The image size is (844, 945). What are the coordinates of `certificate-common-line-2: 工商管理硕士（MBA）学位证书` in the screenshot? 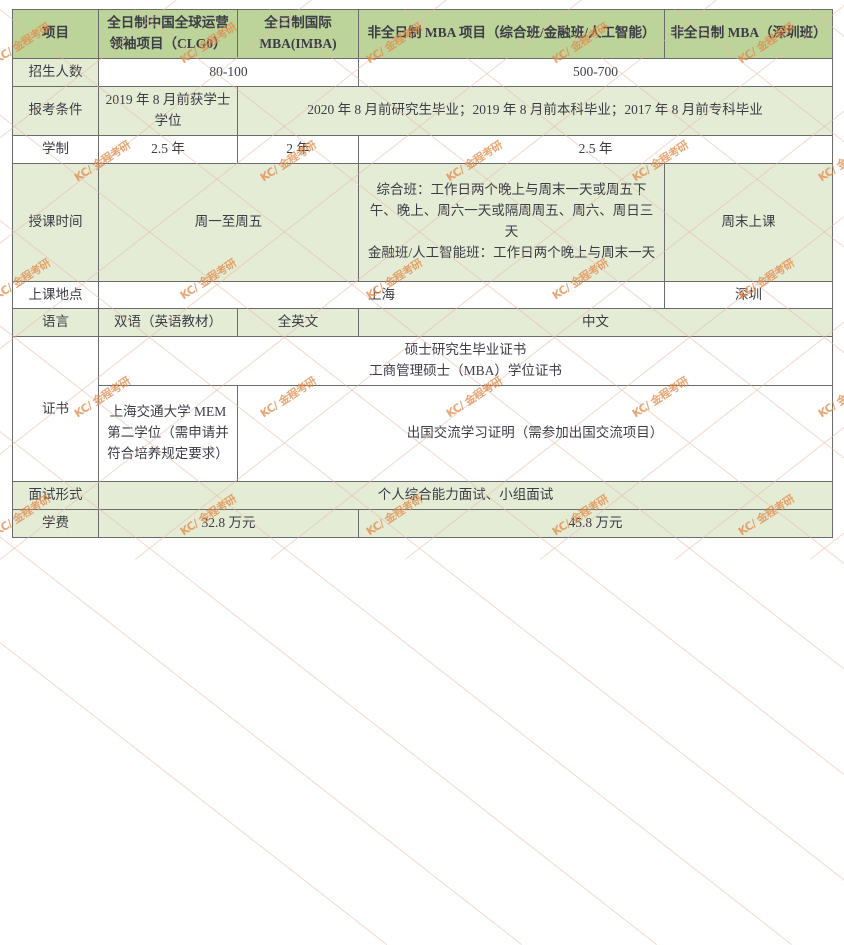 It's located at (465, 371).